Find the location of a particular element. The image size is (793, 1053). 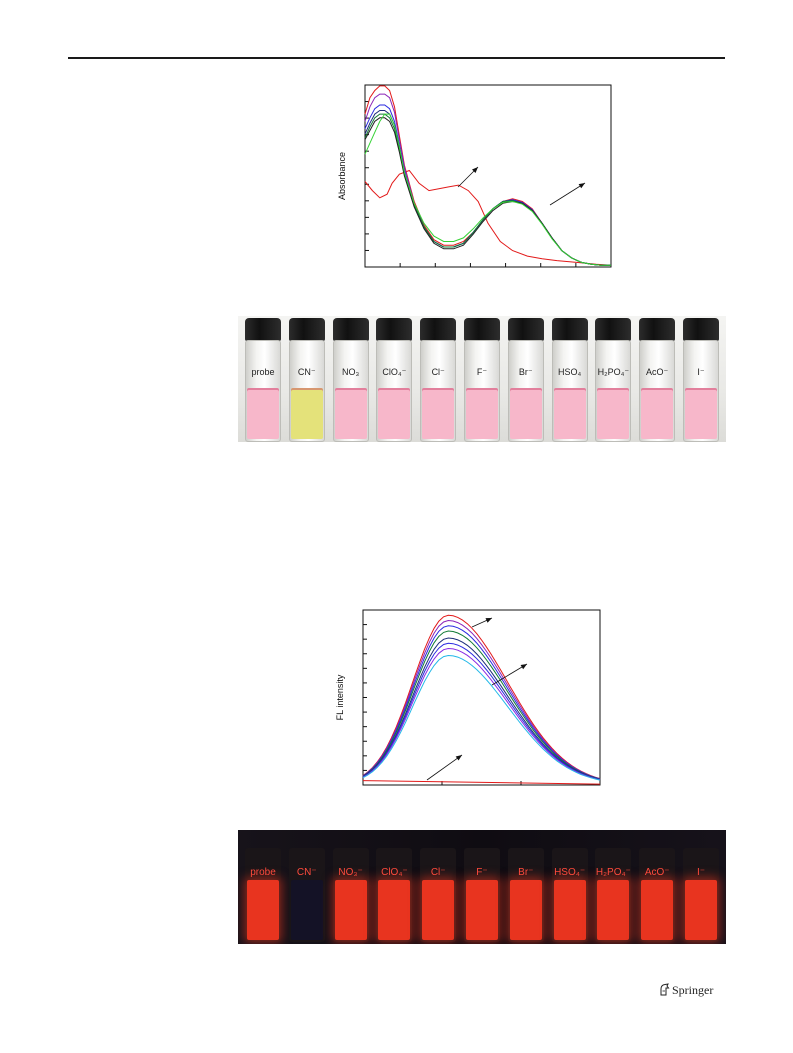

fluorescence-y-axis-label: FL intensity is located at coordinates (340, 697).